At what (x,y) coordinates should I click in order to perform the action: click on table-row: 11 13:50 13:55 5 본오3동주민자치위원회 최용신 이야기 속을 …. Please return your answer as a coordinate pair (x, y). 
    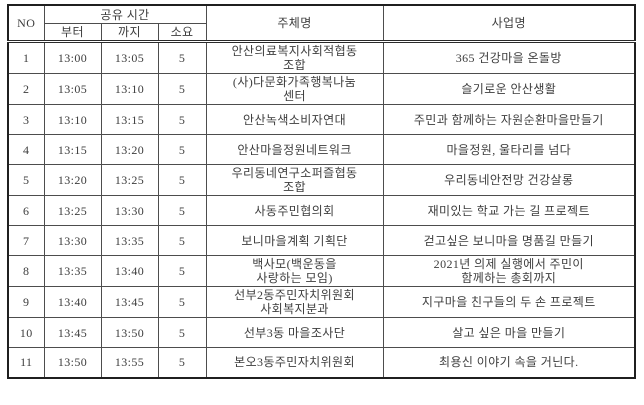
    Looking at the image, I should click on (321, 362).